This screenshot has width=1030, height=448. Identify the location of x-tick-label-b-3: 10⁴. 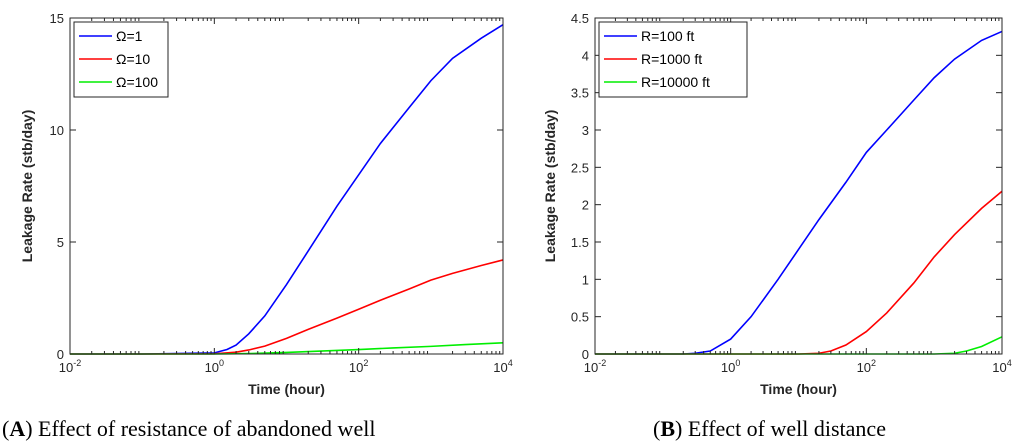
(1001, 366).